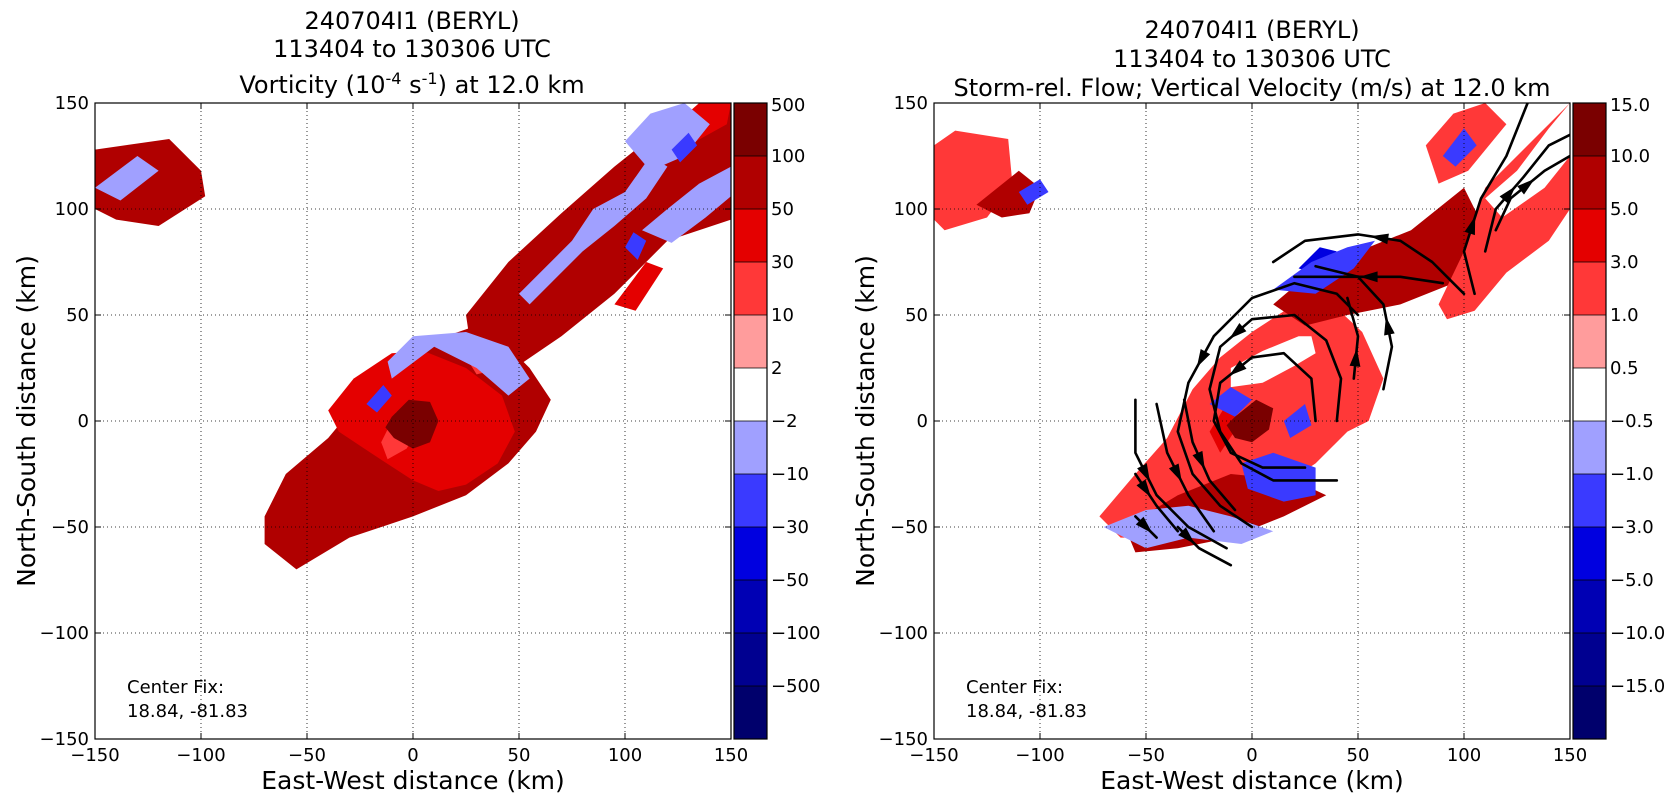  I want to click on colorbar-tick-label: −10, so click(790, 474).